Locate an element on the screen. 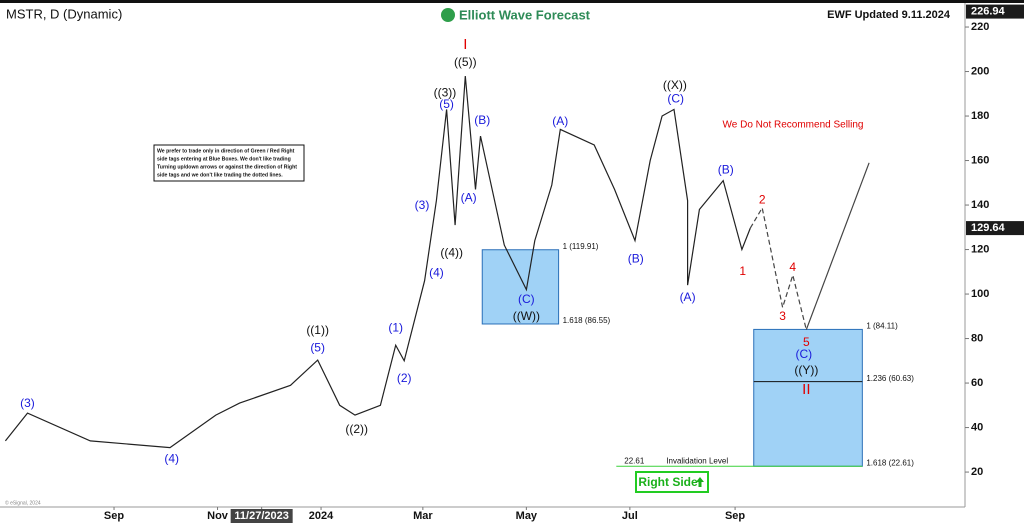  right-side-text: Right Side is located at coordinates (668, 482).